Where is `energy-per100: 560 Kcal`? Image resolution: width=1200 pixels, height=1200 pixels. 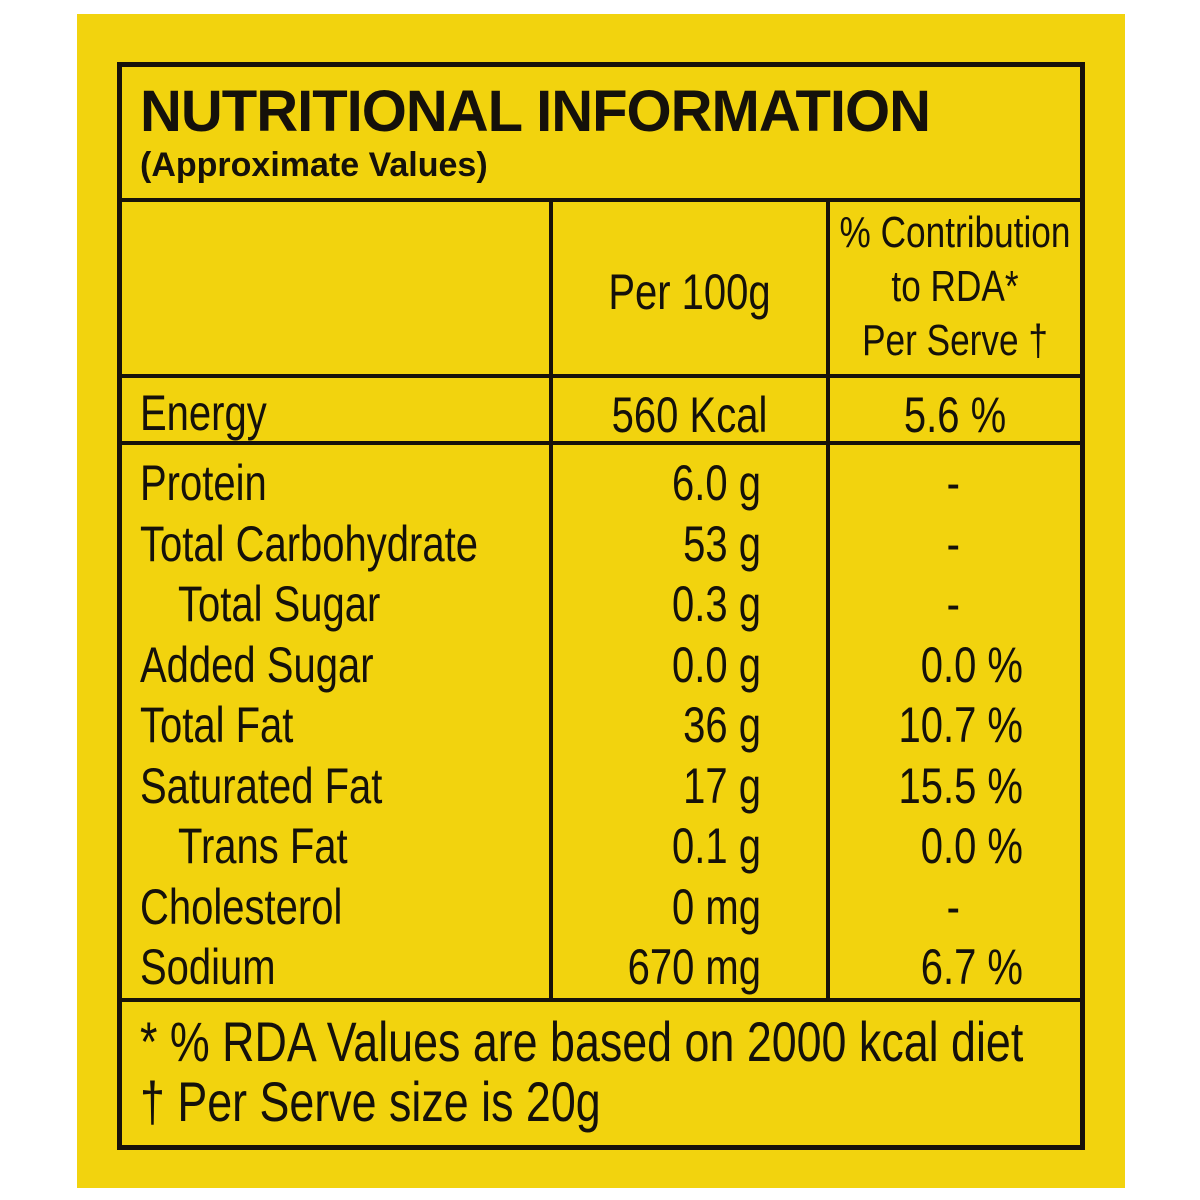 energy-per100: 560 Kcal is located at coordinates (689, 415).